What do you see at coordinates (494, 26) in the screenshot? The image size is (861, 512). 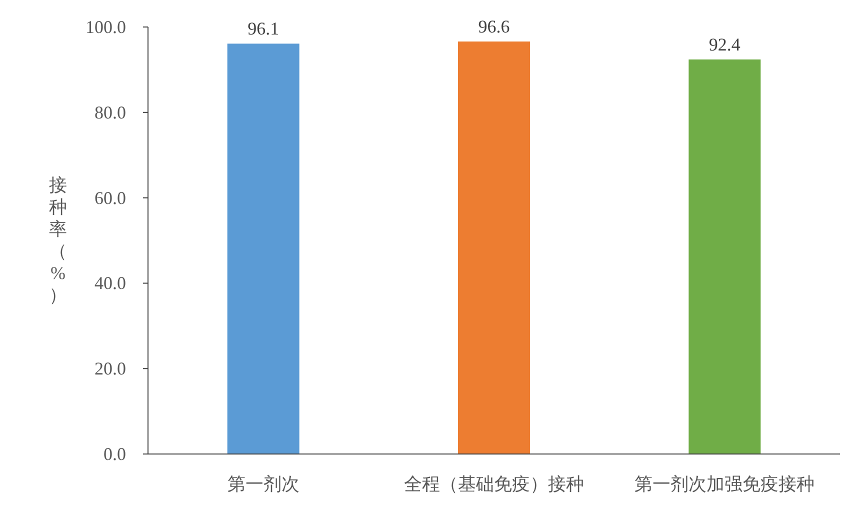 I see `data-label: 96.6` at bounding box center [494, 26].